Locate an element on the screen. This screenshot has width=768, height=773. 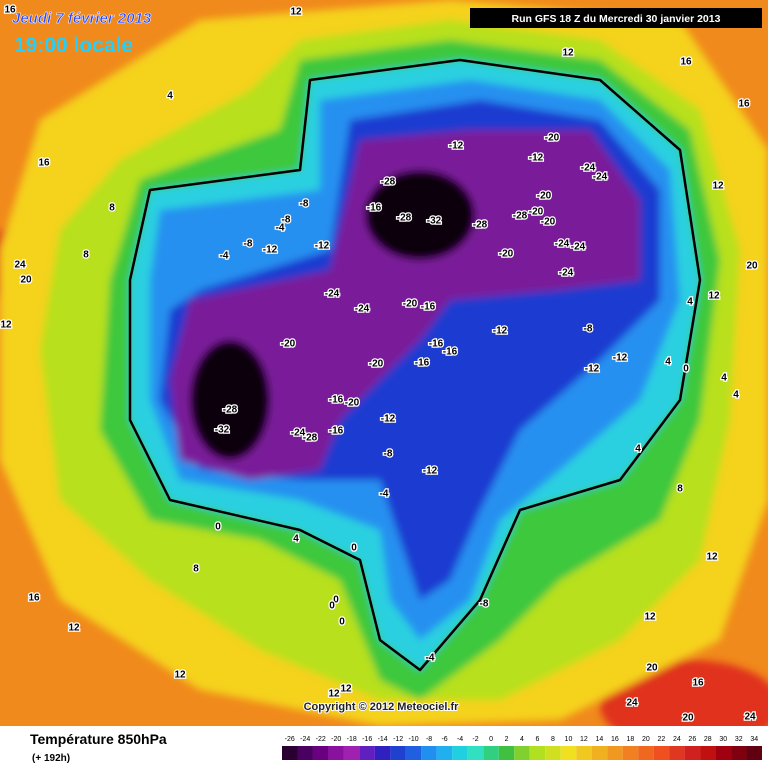
scale-label: -8 is located at coordinates (429, 739).